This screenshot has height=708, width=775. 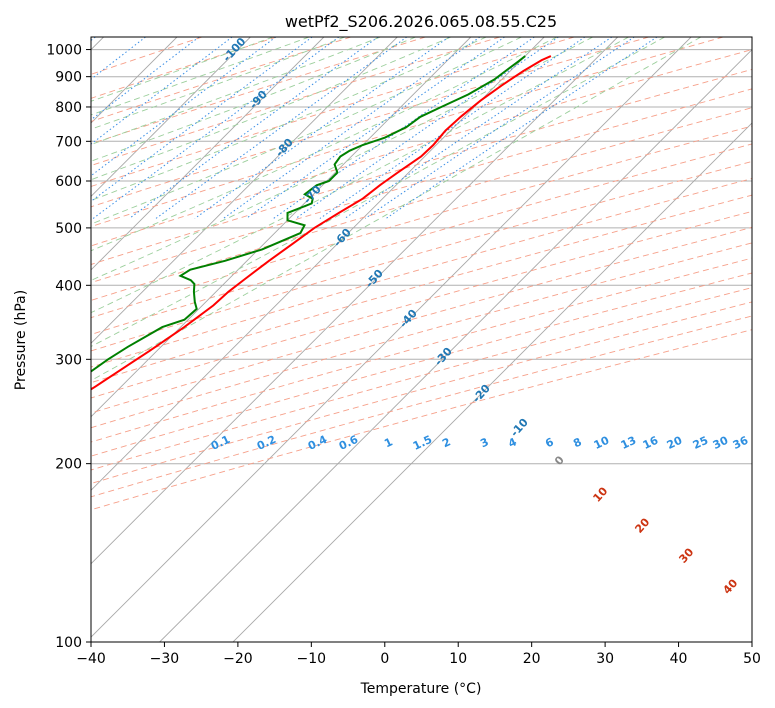 I want to click on y-tick-label: 200, so click(x=68, y=465).